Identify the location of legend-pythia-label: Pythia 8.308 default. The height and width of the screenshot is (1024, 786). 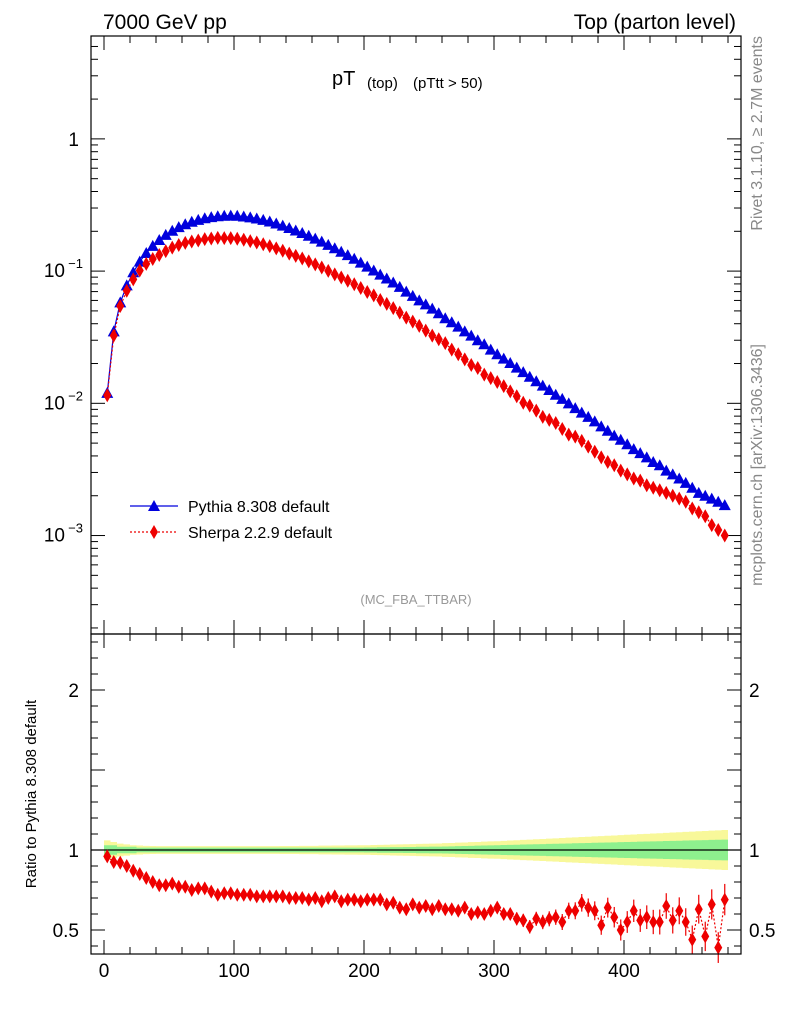
(259, 507).